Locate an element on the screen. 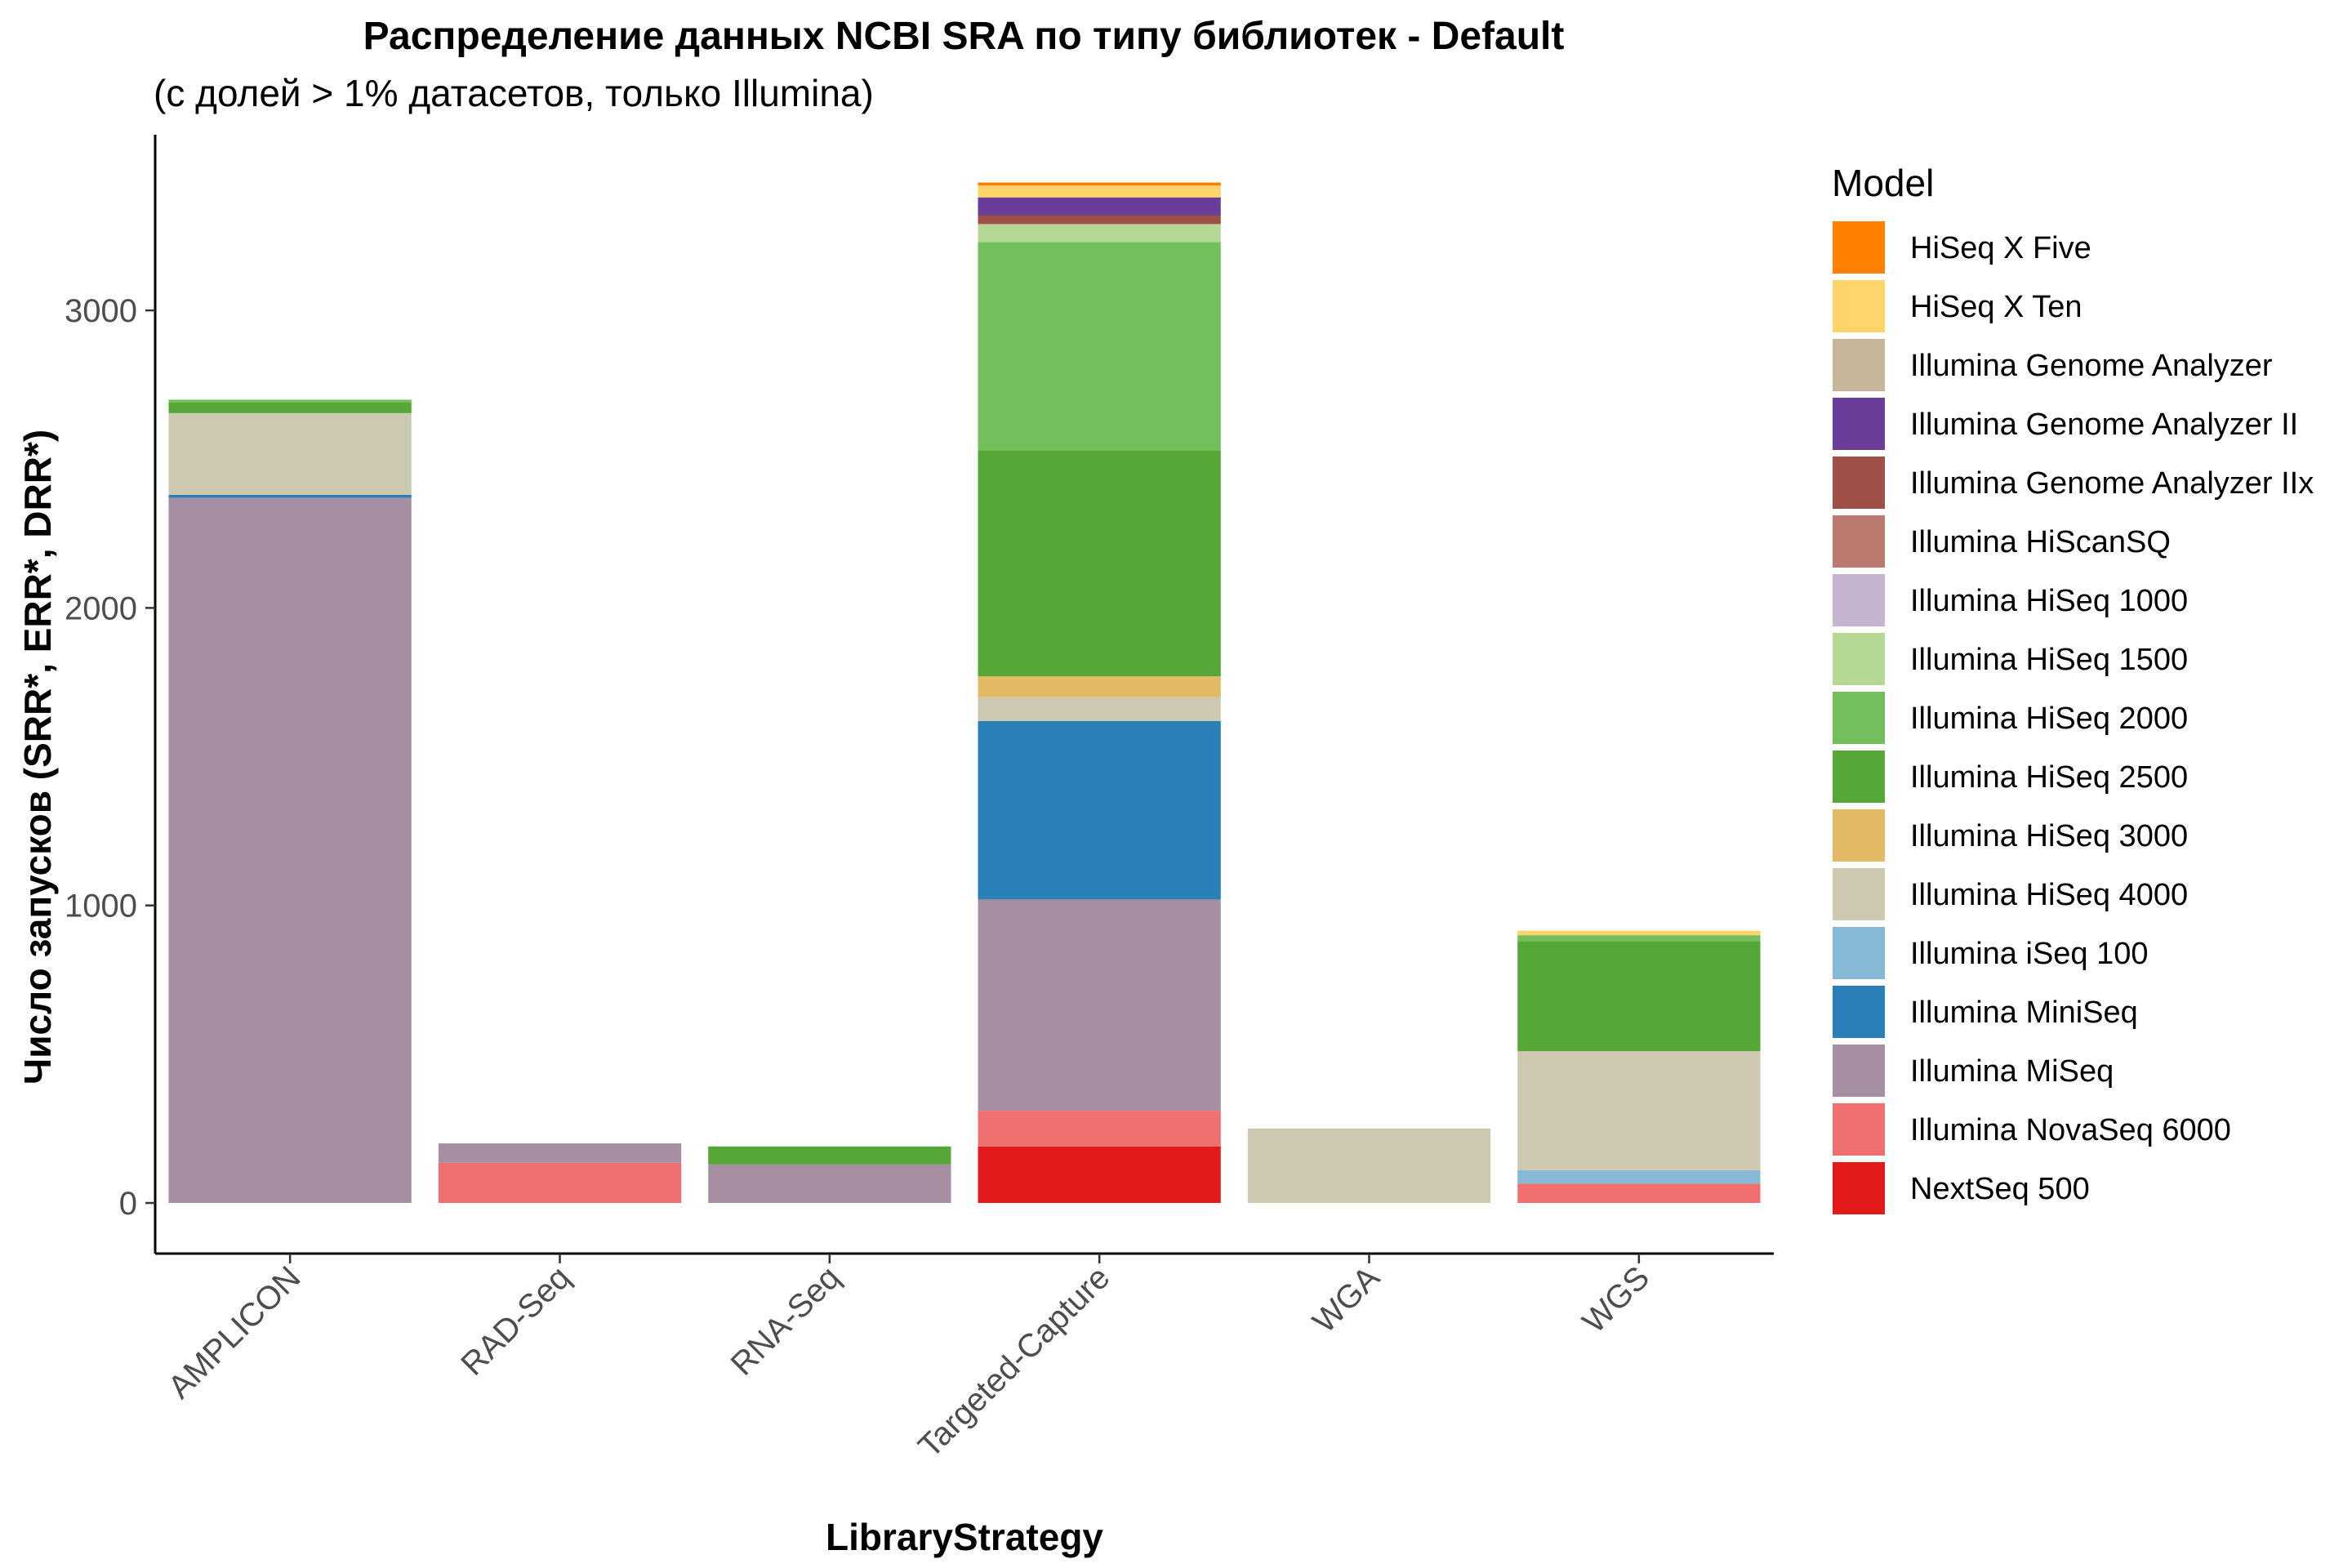 The height and width of the screenshot is (1568, 2352). legend-label: Illumina HiSeq 3000 is located at coordinates (2049, 836).